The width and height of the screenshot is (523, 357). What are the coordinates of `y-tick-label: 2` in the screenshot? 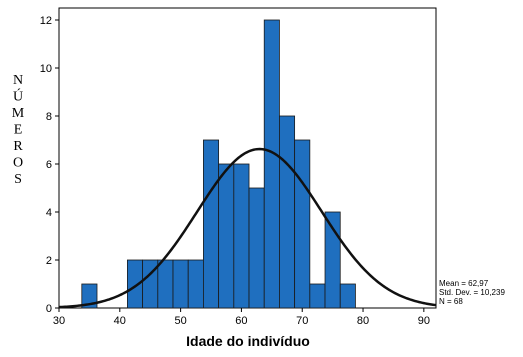 It's located at (49, 261).